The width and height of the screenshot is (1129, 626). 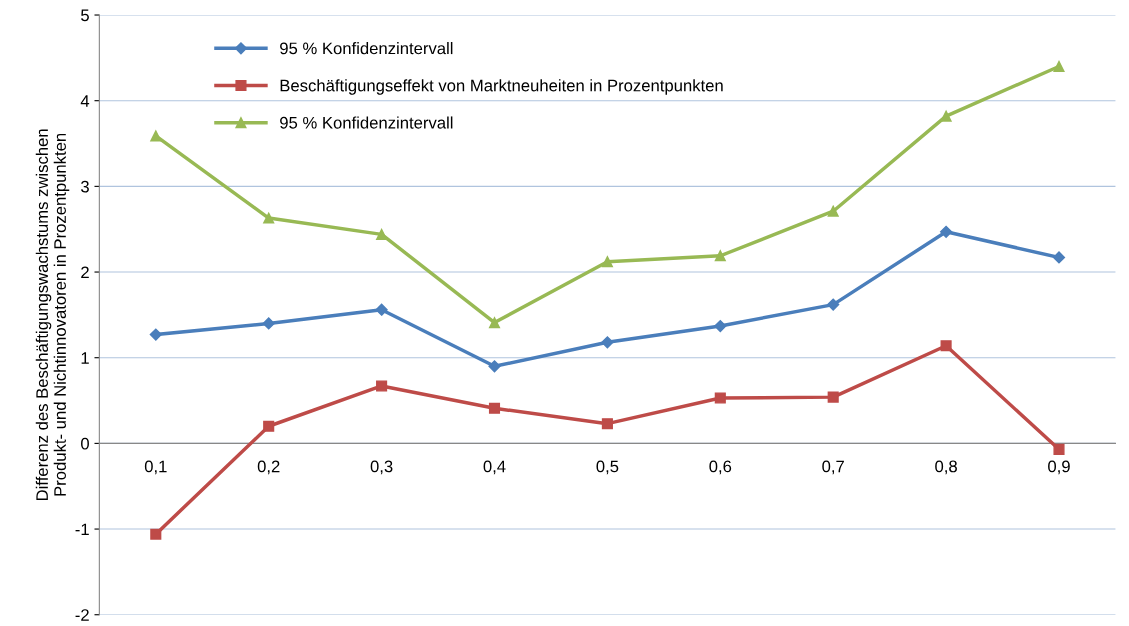 What do you see at coordinates (833, 467) in the screenshot?
I see `x-tick-label: 0,7` at bounding box center [833, 467].